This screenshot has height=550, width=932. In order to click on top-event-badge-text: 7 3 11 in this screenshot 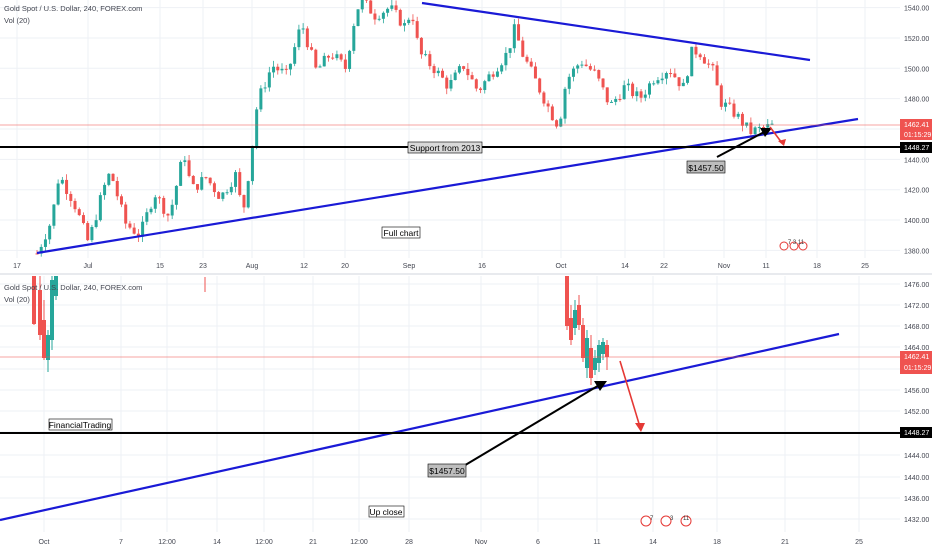, I will do `click(796, 243)`.